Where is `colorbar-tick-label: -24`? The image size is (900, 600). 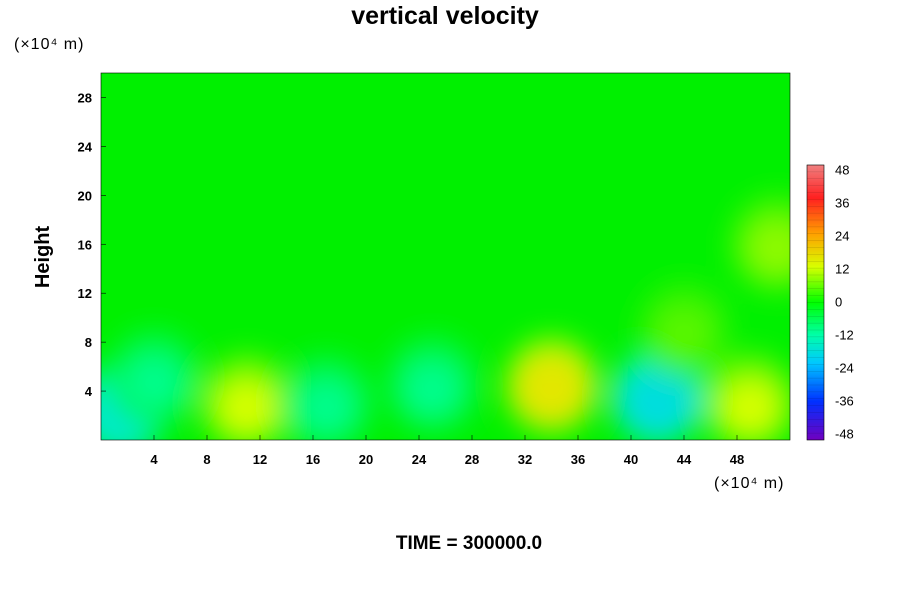 colorbar-tick-label: -24 is located at coordinates (844, 368).